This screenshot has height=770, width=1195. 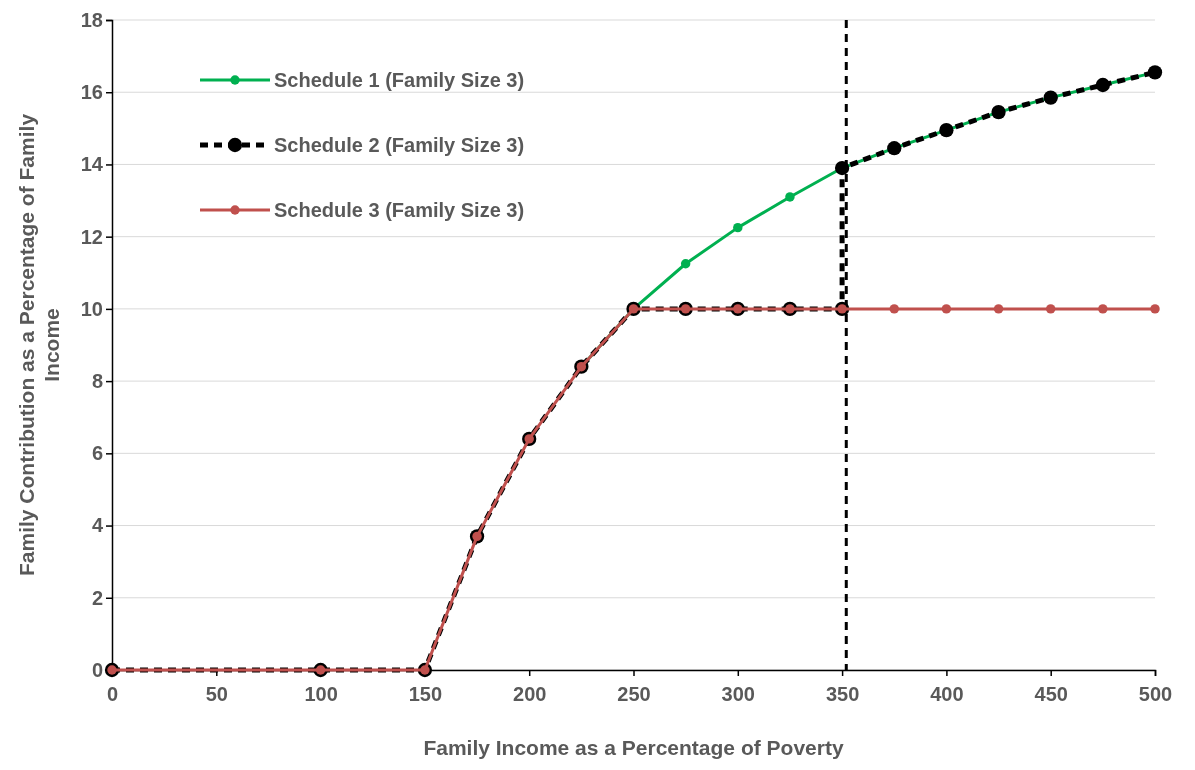 What do you see at coordinates (91, 236) in the screenshot?
I see `y-tick-label: 12` at bounding box center [91, 236].